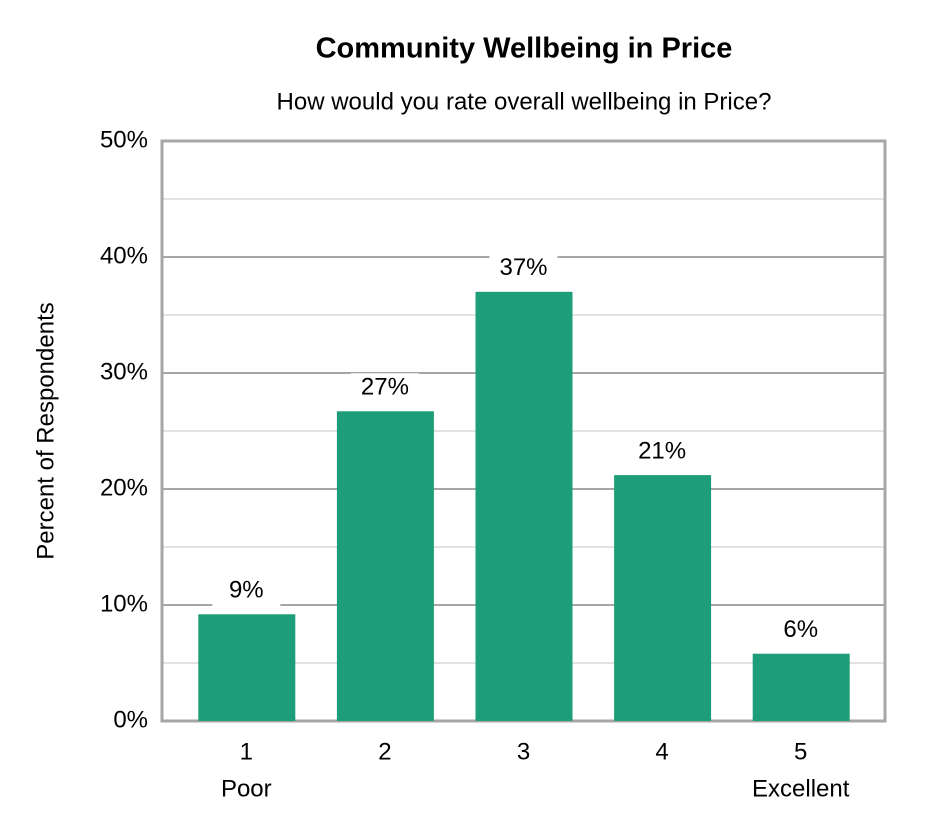 The image size is (945, 840). I want to click on value-label: 9%, so click(246, 590).